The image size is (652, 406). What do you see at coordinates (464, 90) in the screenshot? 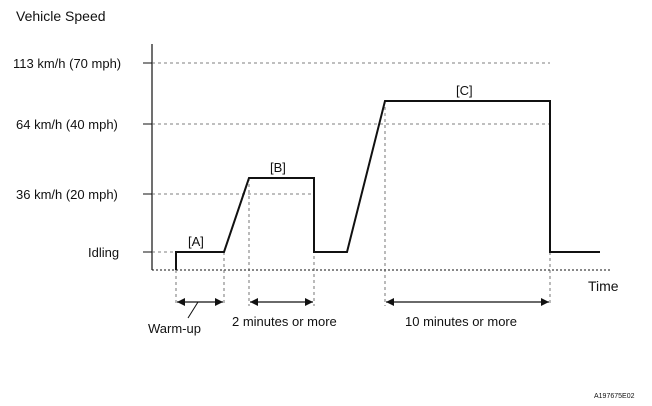
I see `segment-label-c: [C]` at bounding box center [464, 90].